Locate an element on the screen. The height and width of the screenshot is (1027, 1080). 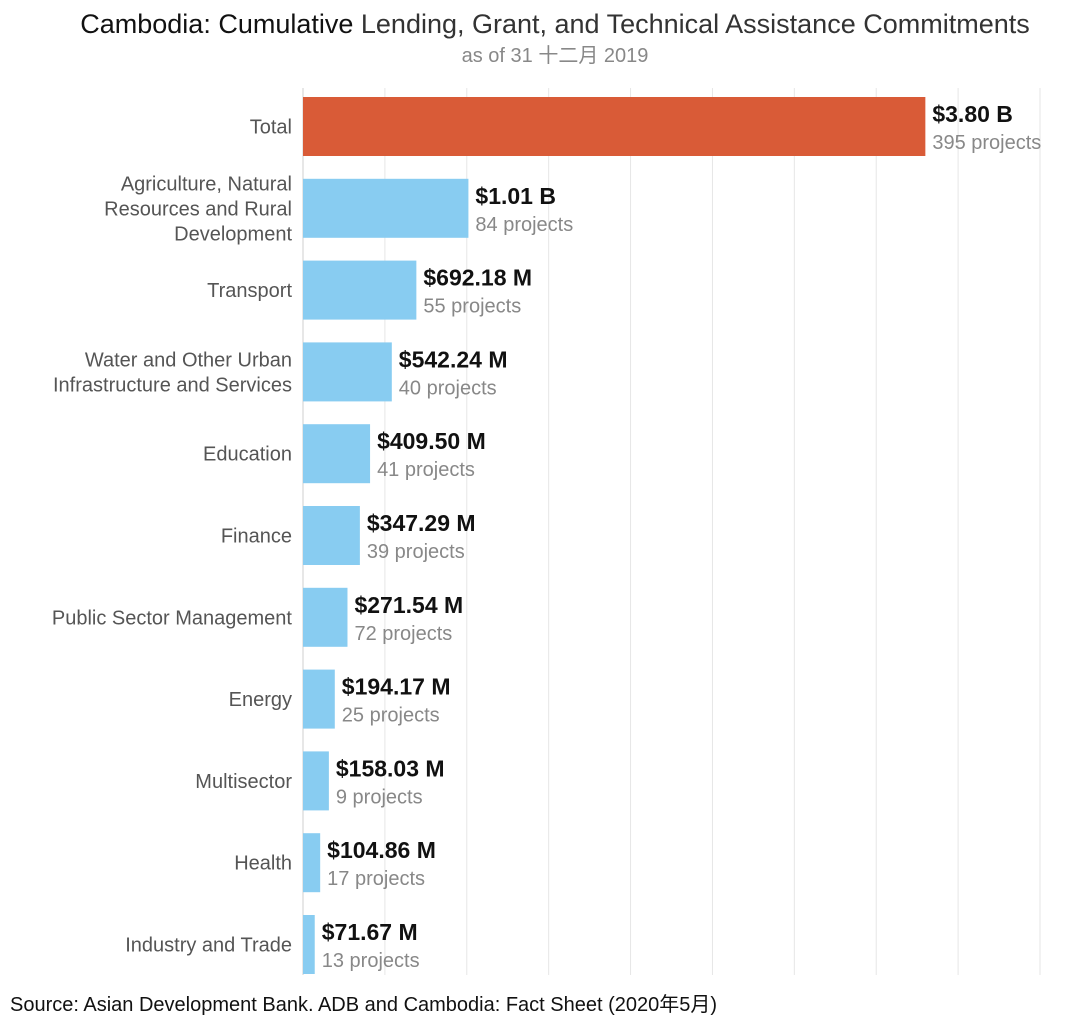
projects-label: 9 projects is located at coordinates (379, 797).